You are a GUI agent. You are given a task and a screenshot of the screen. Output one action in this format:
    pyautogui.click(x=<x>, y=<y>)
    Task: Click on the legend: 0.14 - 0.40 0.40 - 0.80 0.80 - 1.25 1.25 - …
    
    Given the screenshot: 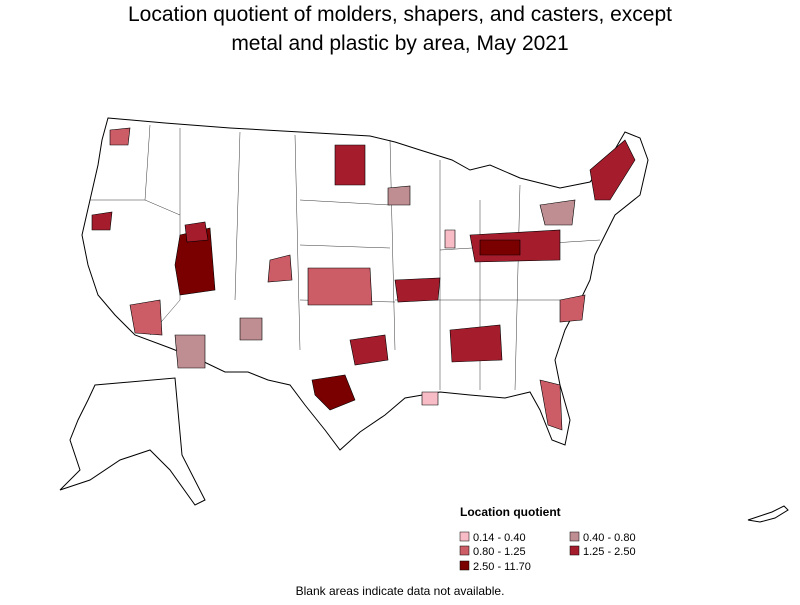 What is the action you would take?
    pyautogui.click(x=547, y=552)
    